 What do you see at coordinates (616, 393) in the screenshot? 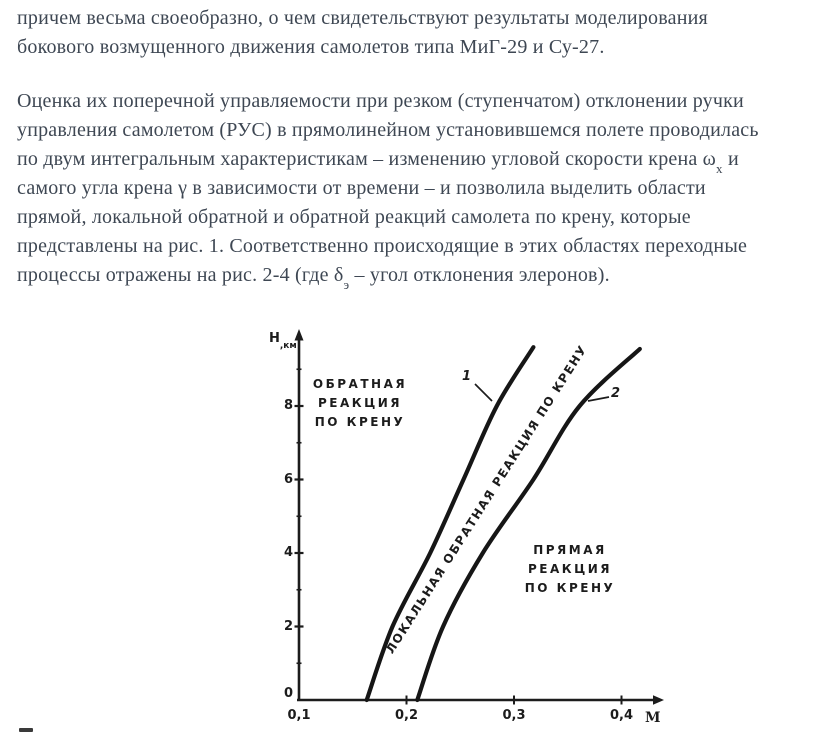
I see `curve-2-number-label: 2` at bounding box center [616, 393].